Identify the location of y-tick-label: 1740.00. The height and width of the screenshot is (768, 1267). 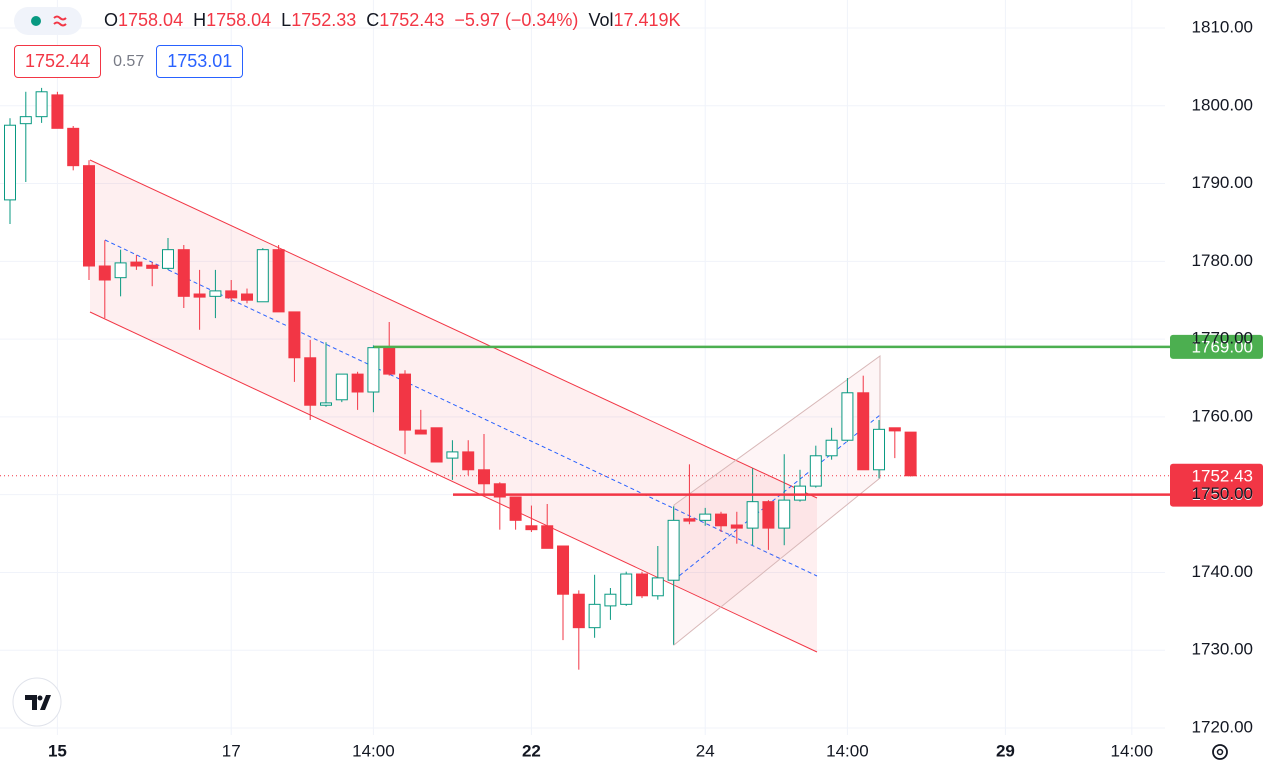
(1222, 571).